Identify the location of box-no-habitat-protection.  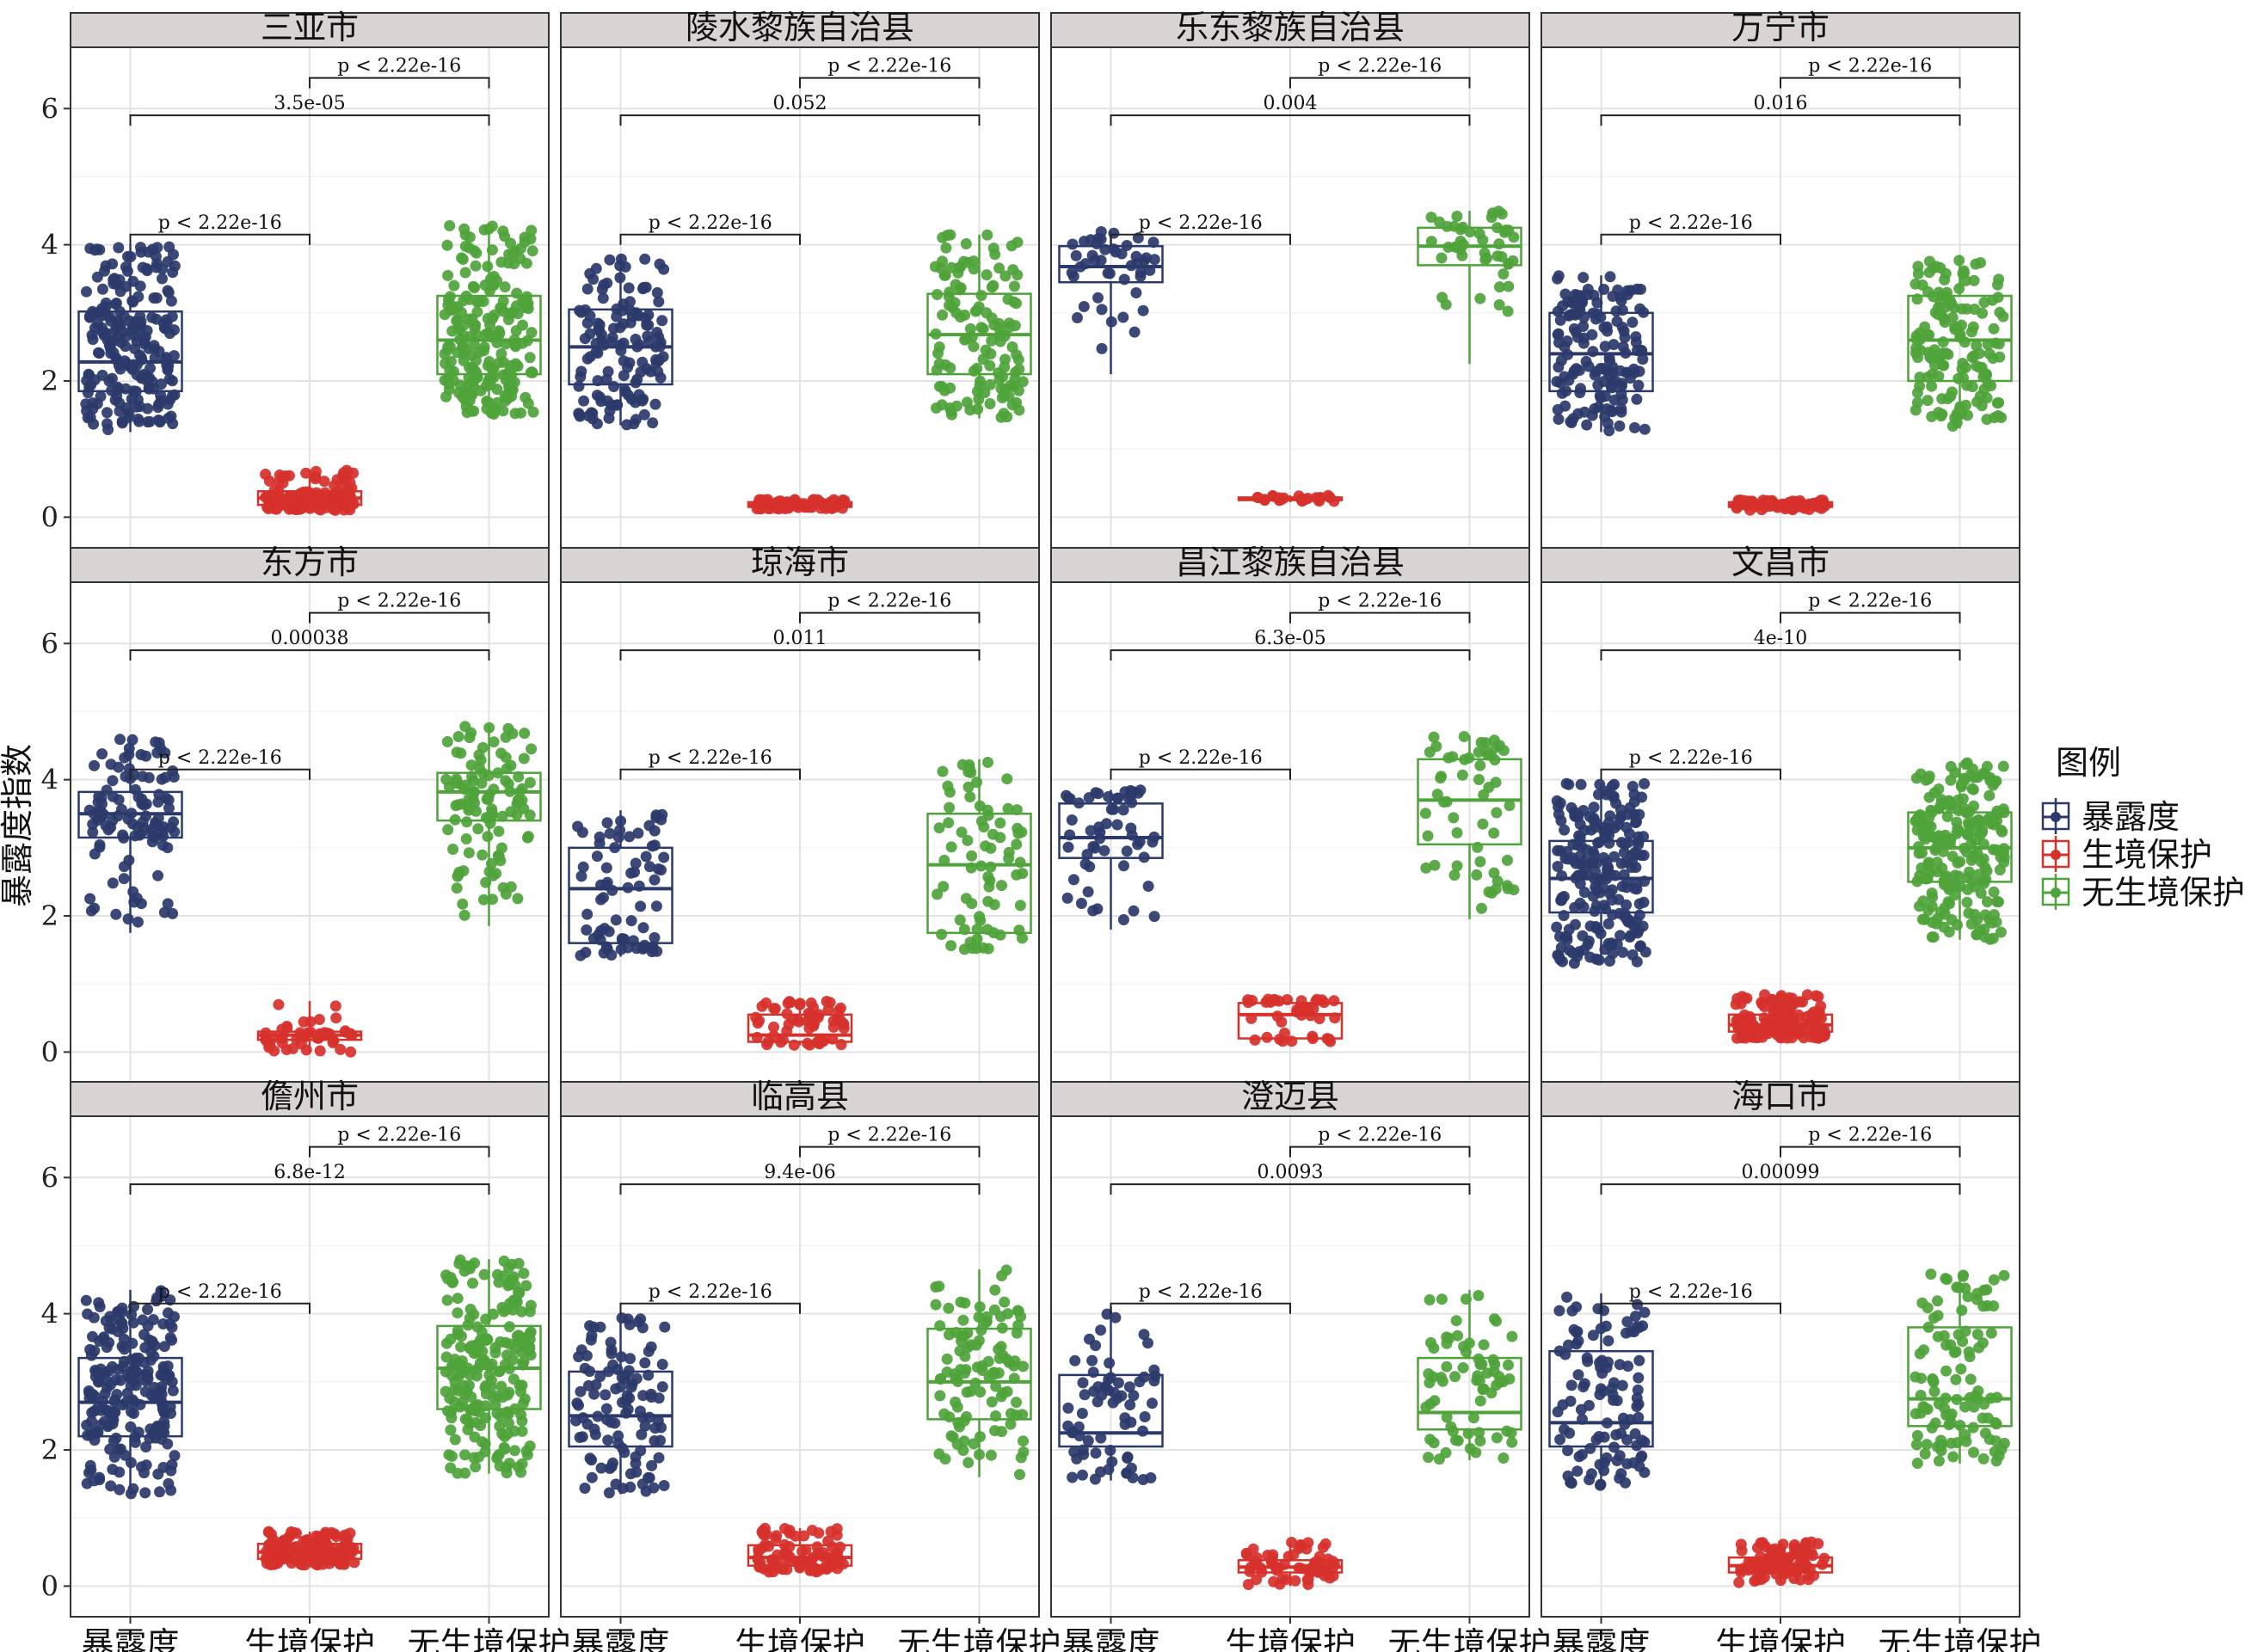
(979, 1372).